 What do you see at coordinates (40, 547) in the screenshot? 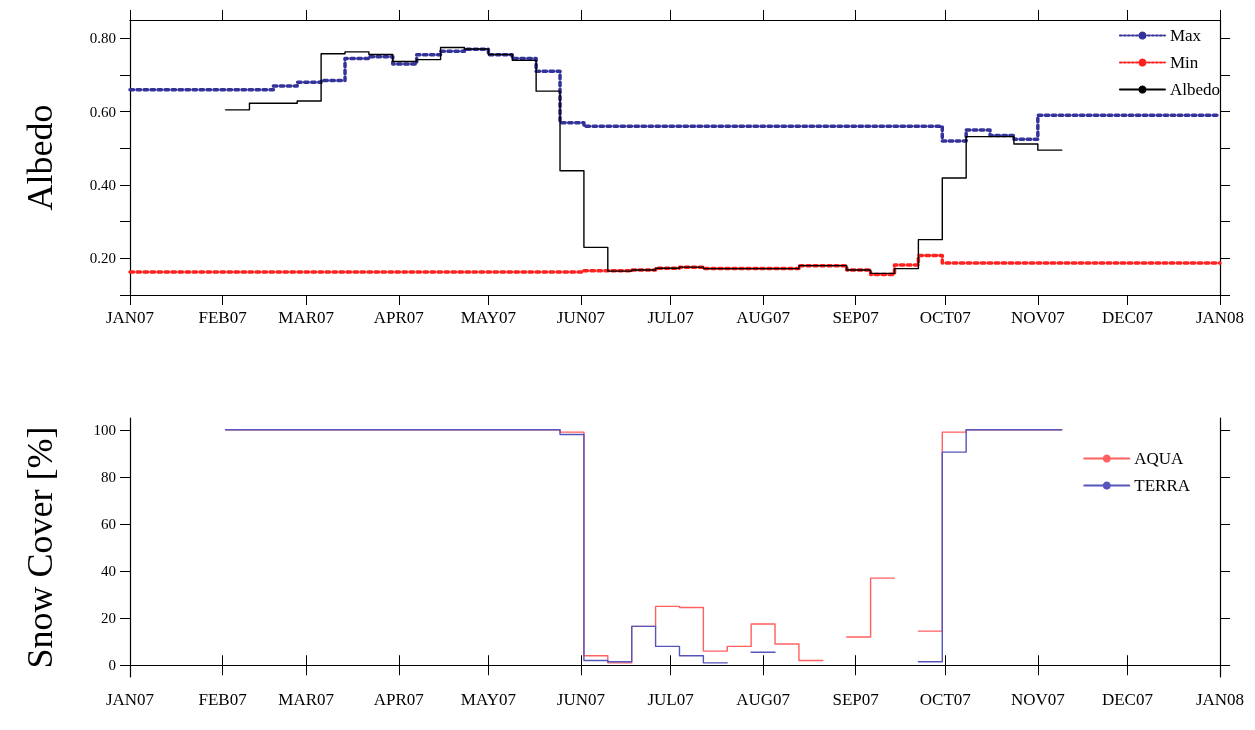
I see `y-axis-title: Snow Cover [%]` at bounding box center [40, 547].